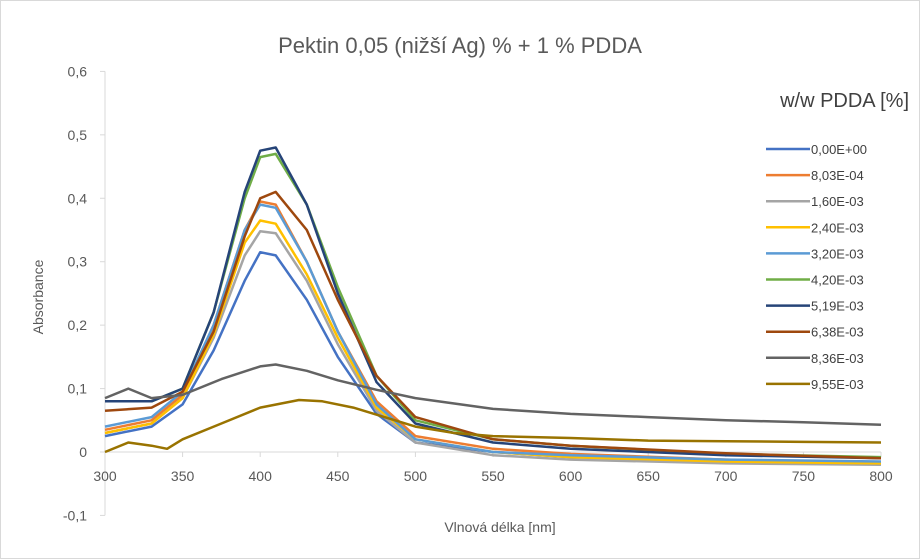 This screenshot has width=920, height=559. I want to click on legend-title: w/w PDDA [%], so click(844, 101).